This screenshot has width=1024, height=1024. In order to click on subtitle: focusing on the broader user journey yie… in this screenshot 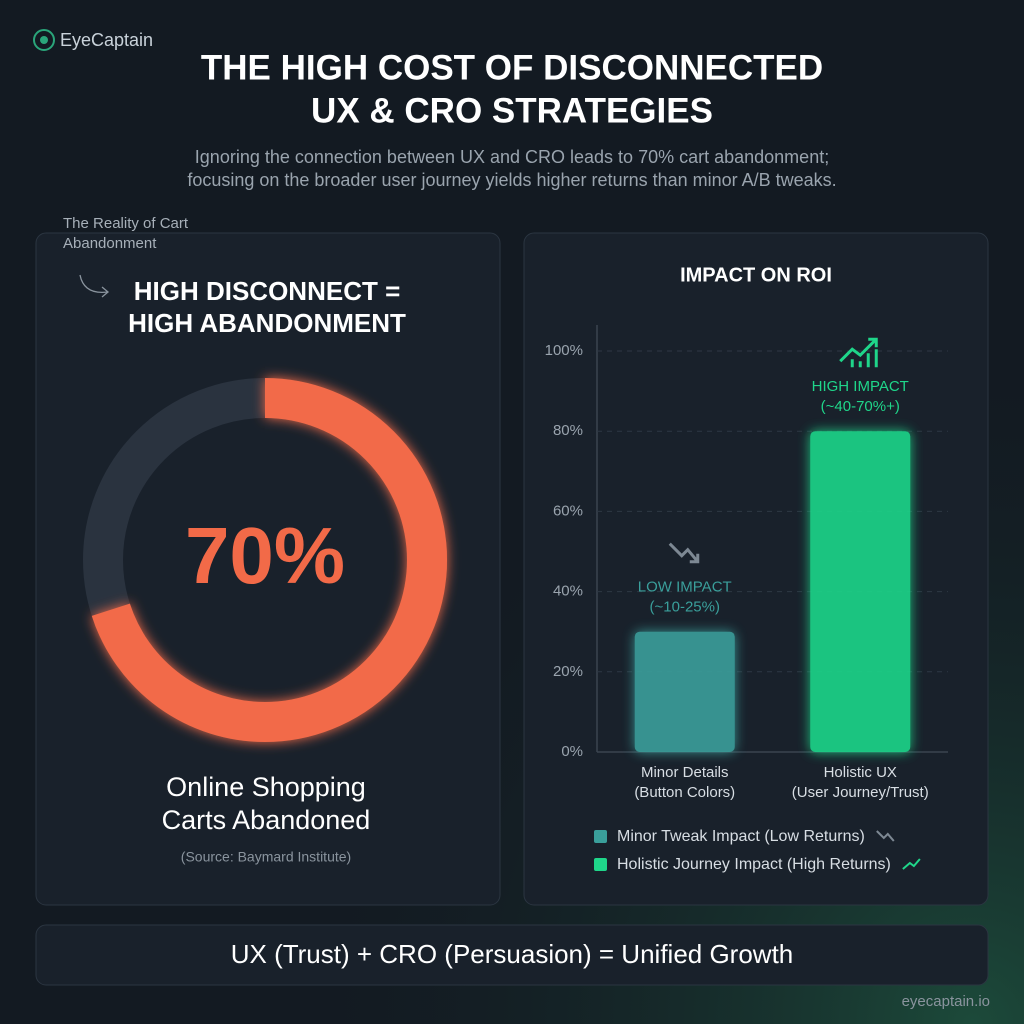, I will do `click(511, 180)`.